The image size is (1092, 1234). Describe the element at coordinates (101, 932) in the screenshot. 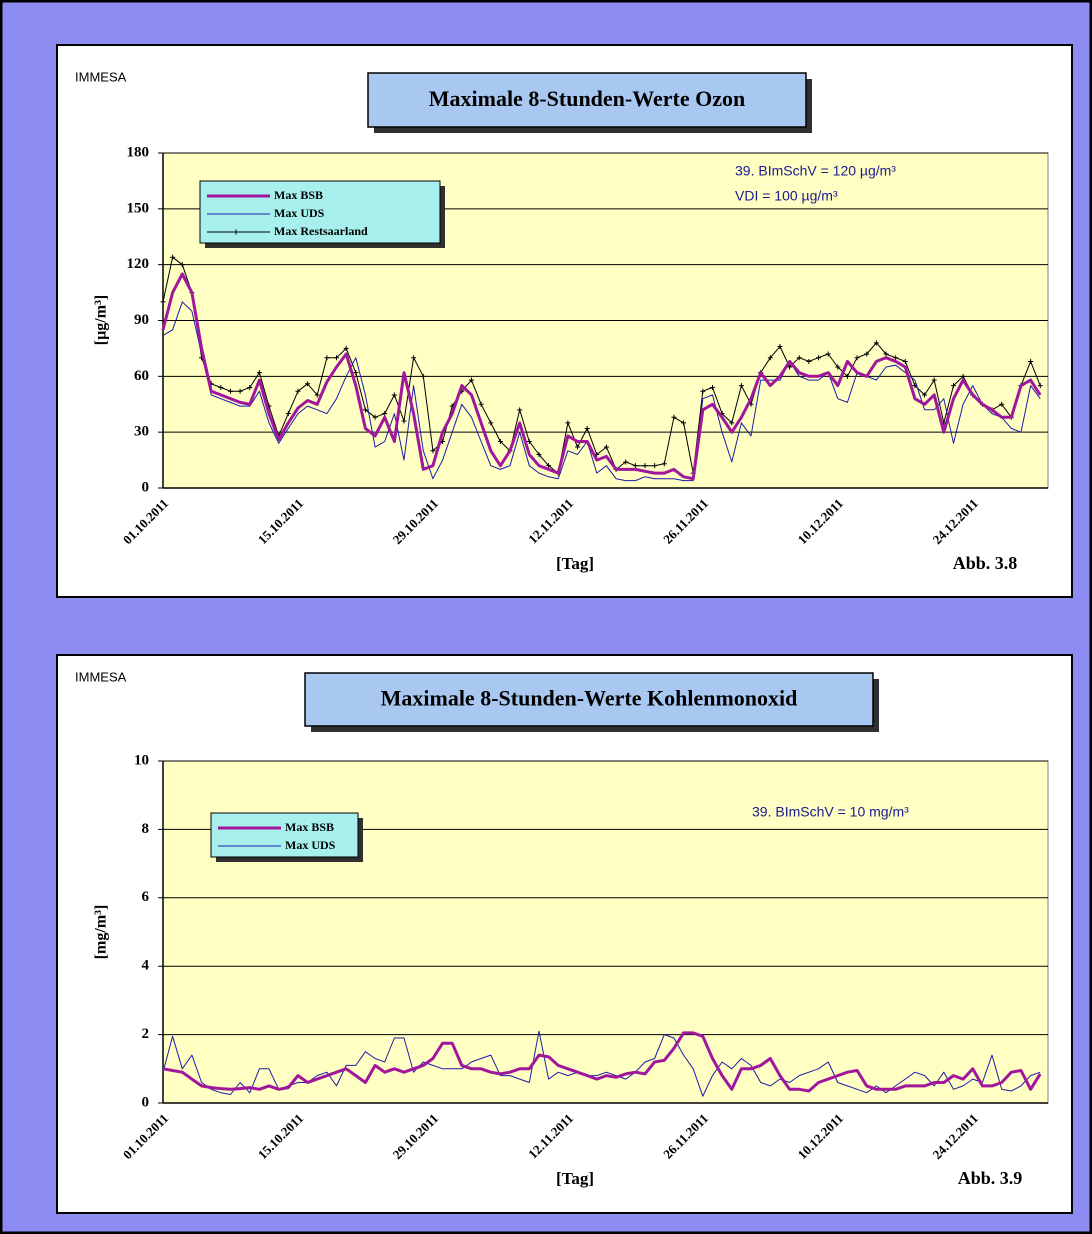

I see `y-axis-label: [mg/m³]` at that location.